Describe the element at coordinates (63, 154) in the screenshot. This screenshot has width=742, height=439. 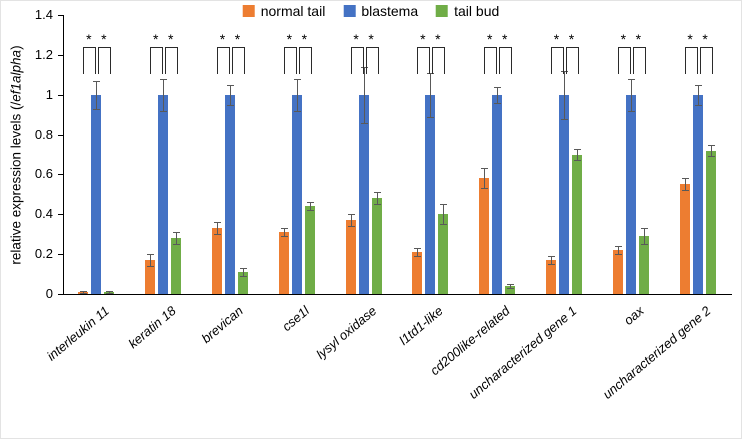
I see `y-axis-line` at that location.